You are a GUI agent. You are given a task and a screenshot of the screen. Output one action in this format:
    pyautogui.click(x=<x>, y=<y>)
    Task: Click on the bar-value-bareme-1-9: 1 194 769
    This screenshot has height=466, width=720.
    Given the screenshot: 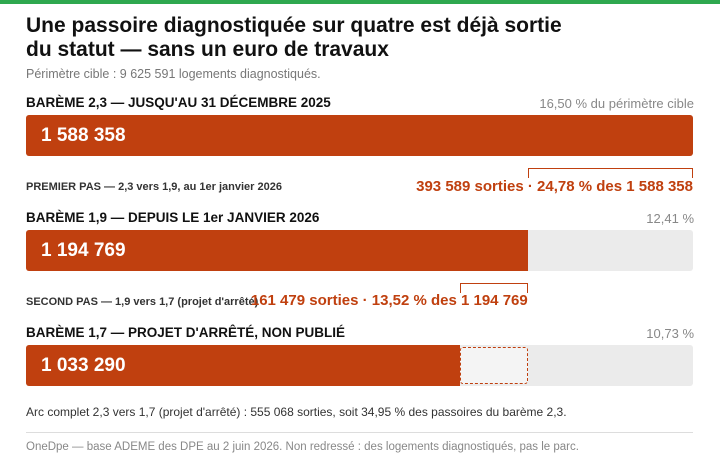 What is the action you would take?
    pyautogui.click(x=83, y=250)
    